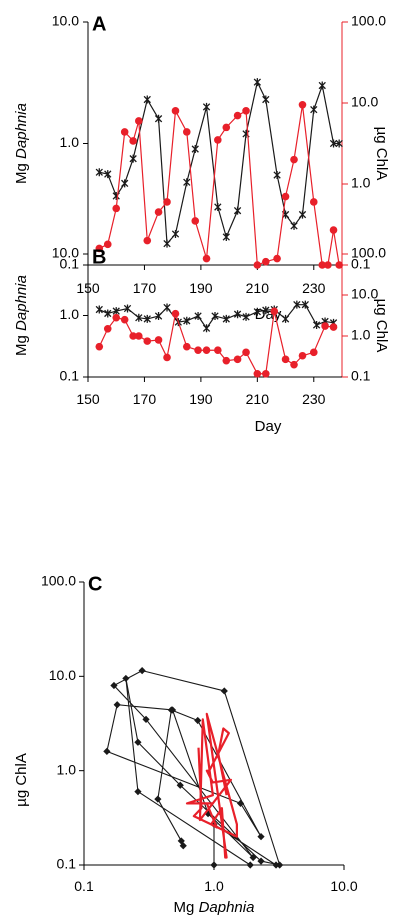 Image resolution: width=409 pixels, height=917 pixels. Describe the element at coordinates (62, 675) in the screenshot. I see `y-tick-label-C: 10.0` at that location.